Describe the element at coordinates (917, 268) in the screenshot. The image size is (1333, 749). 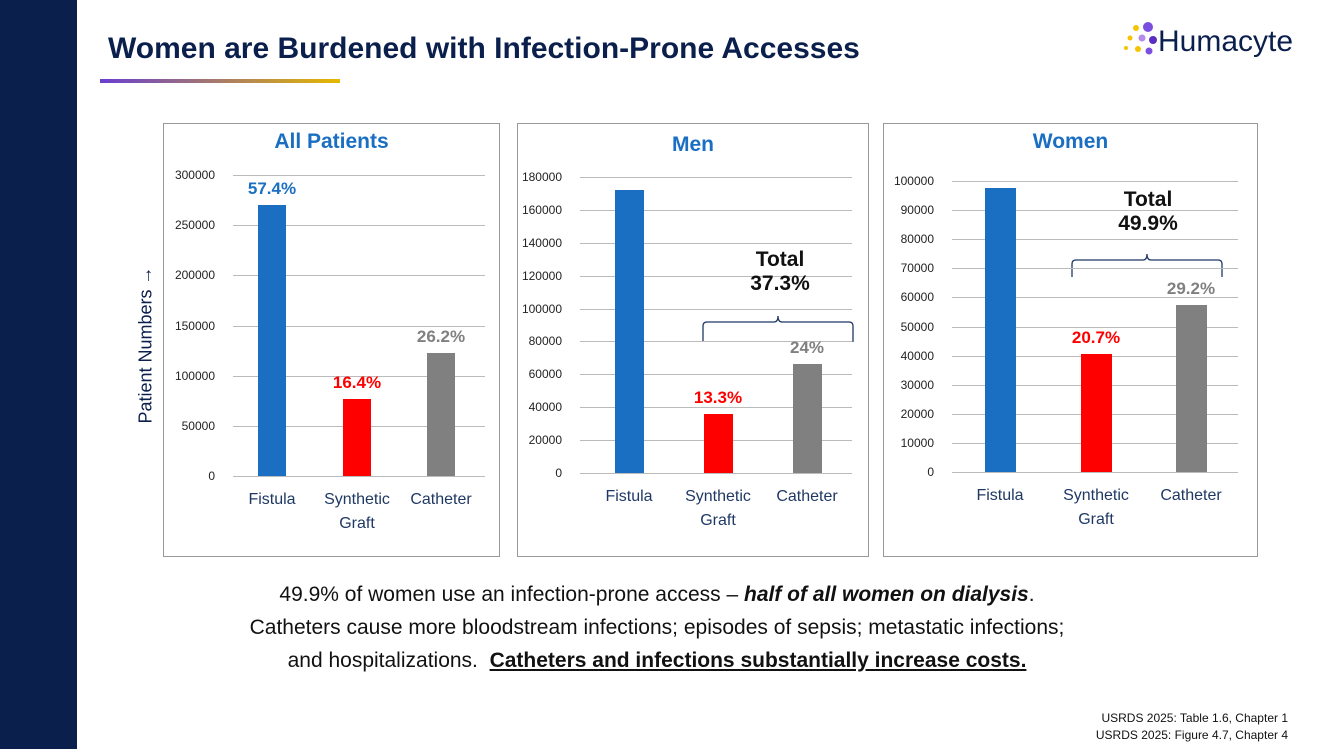
I see `y-tick-label: 70000` at that location.